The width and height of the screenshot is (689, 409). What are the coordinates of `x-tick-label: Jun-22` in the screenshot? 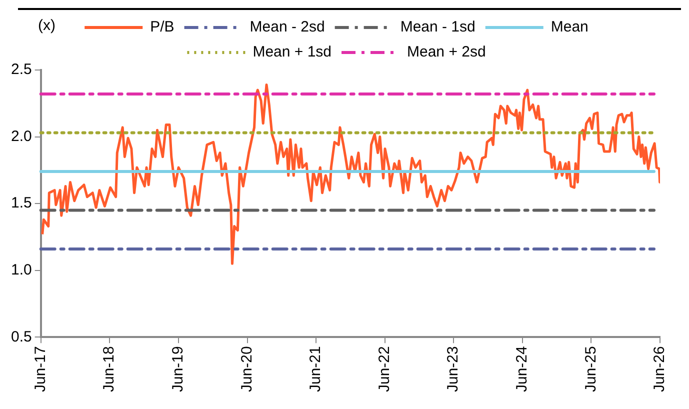 It's located at (384, 369).